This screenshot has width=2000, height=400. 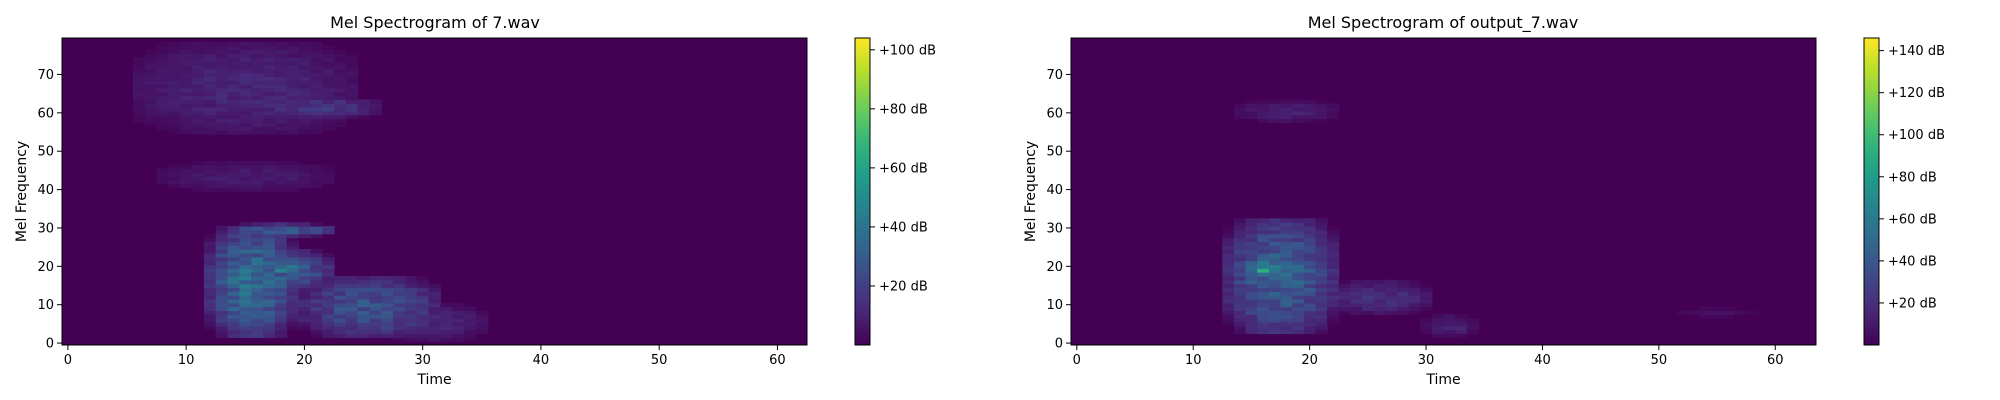 I want to click on x-axis-label: Time, so click(x=433, y=380).